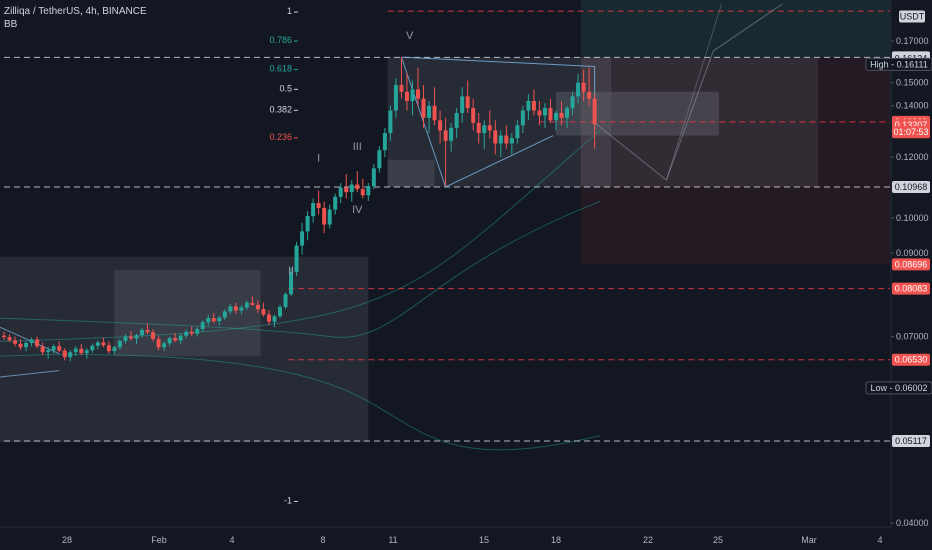  I want to click on fib-level-label: 0.786, so click(280, 40).